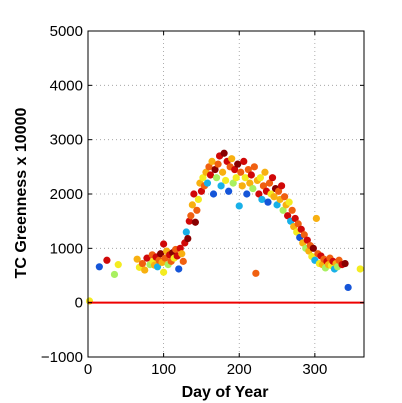 The height and width of the screenshot is (403, 402). What do you see at coordinates (21, 193) in the screenshot?
I see `y-axis-label: TC Greenness x 10000` at bounding box center [21, 193].